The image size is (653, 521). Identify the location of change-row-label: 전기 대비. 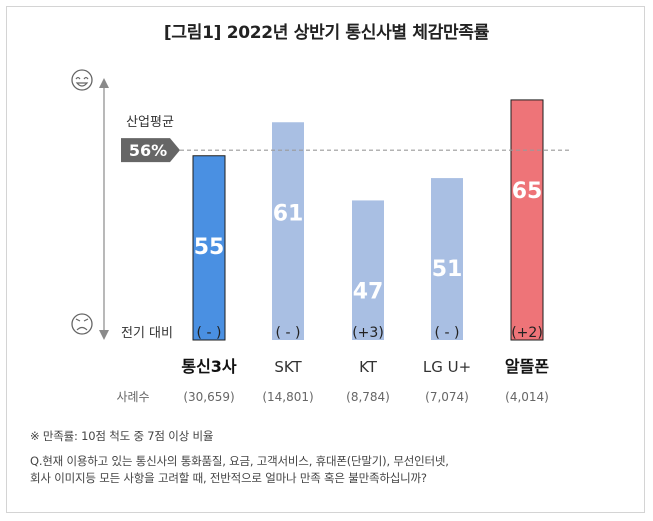
(147, 333).